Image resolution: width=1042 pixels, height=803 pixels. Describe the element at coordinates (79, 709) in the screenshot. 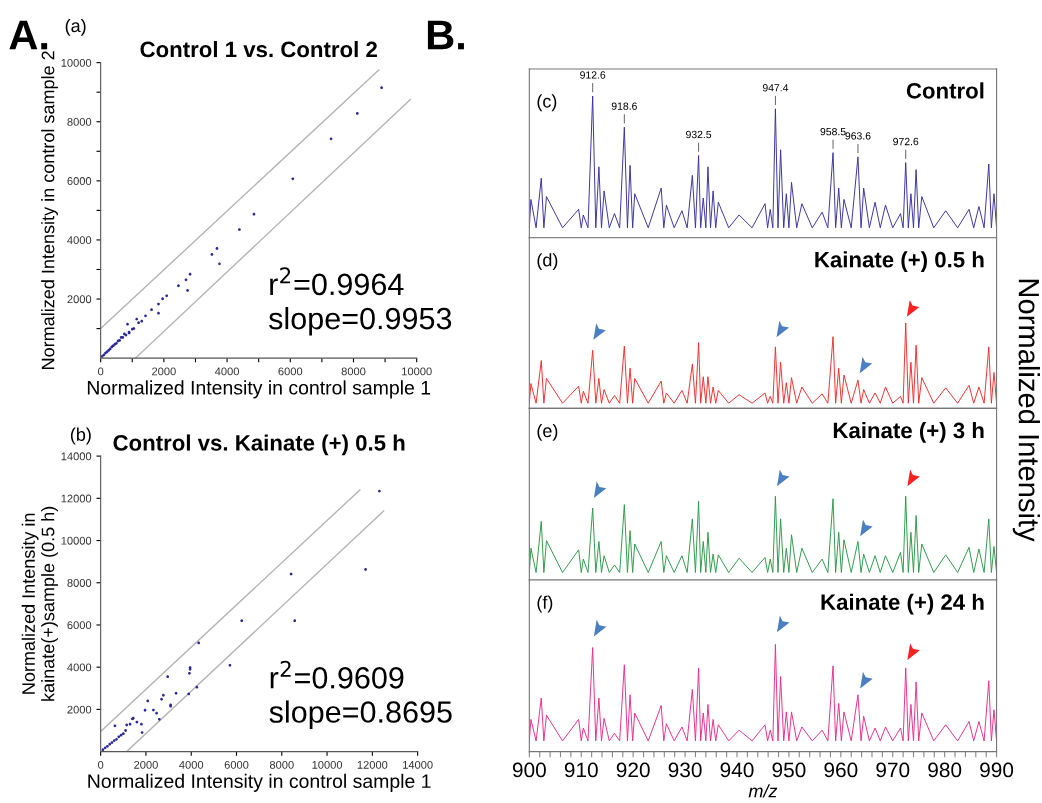

I see `y-tick-label: 2000` at that location.